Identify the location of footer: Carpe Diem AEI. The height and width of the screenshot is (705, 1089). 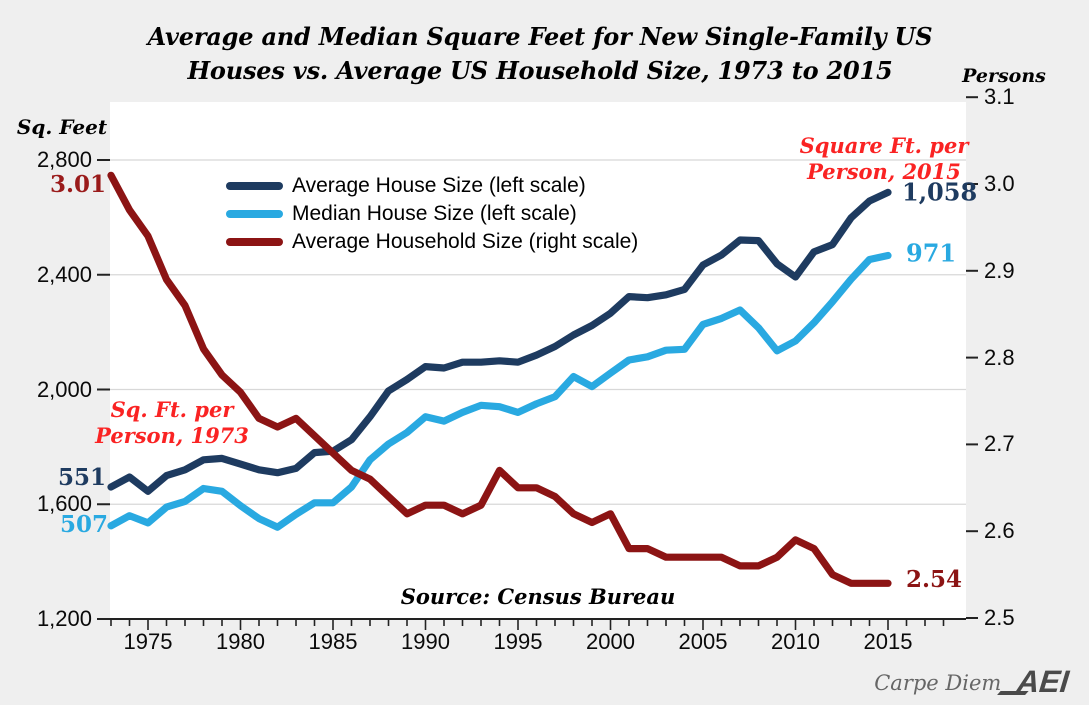
(972, 681).